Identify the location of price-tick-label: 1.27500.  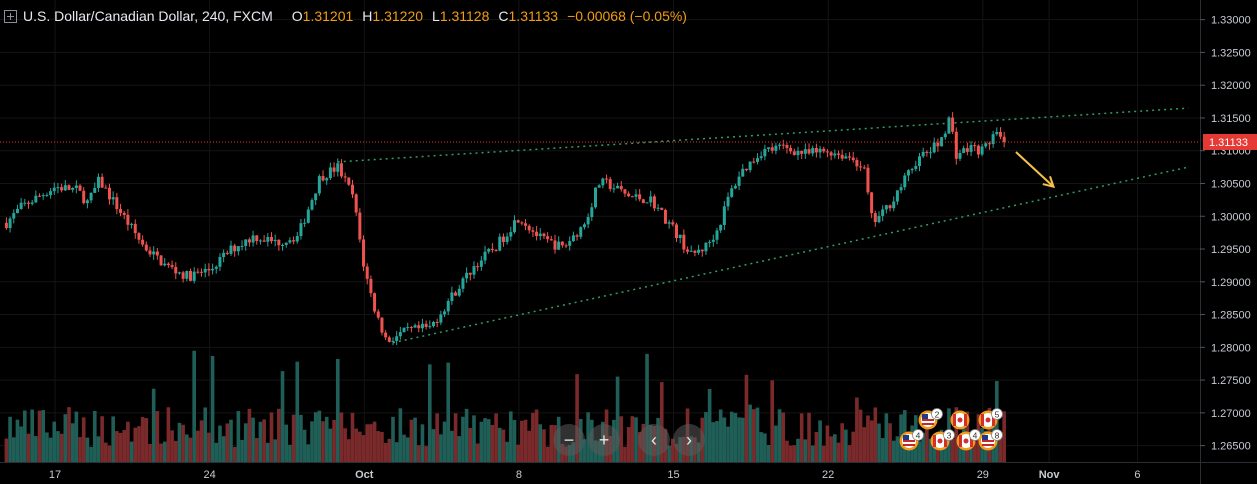
(1231, 381).